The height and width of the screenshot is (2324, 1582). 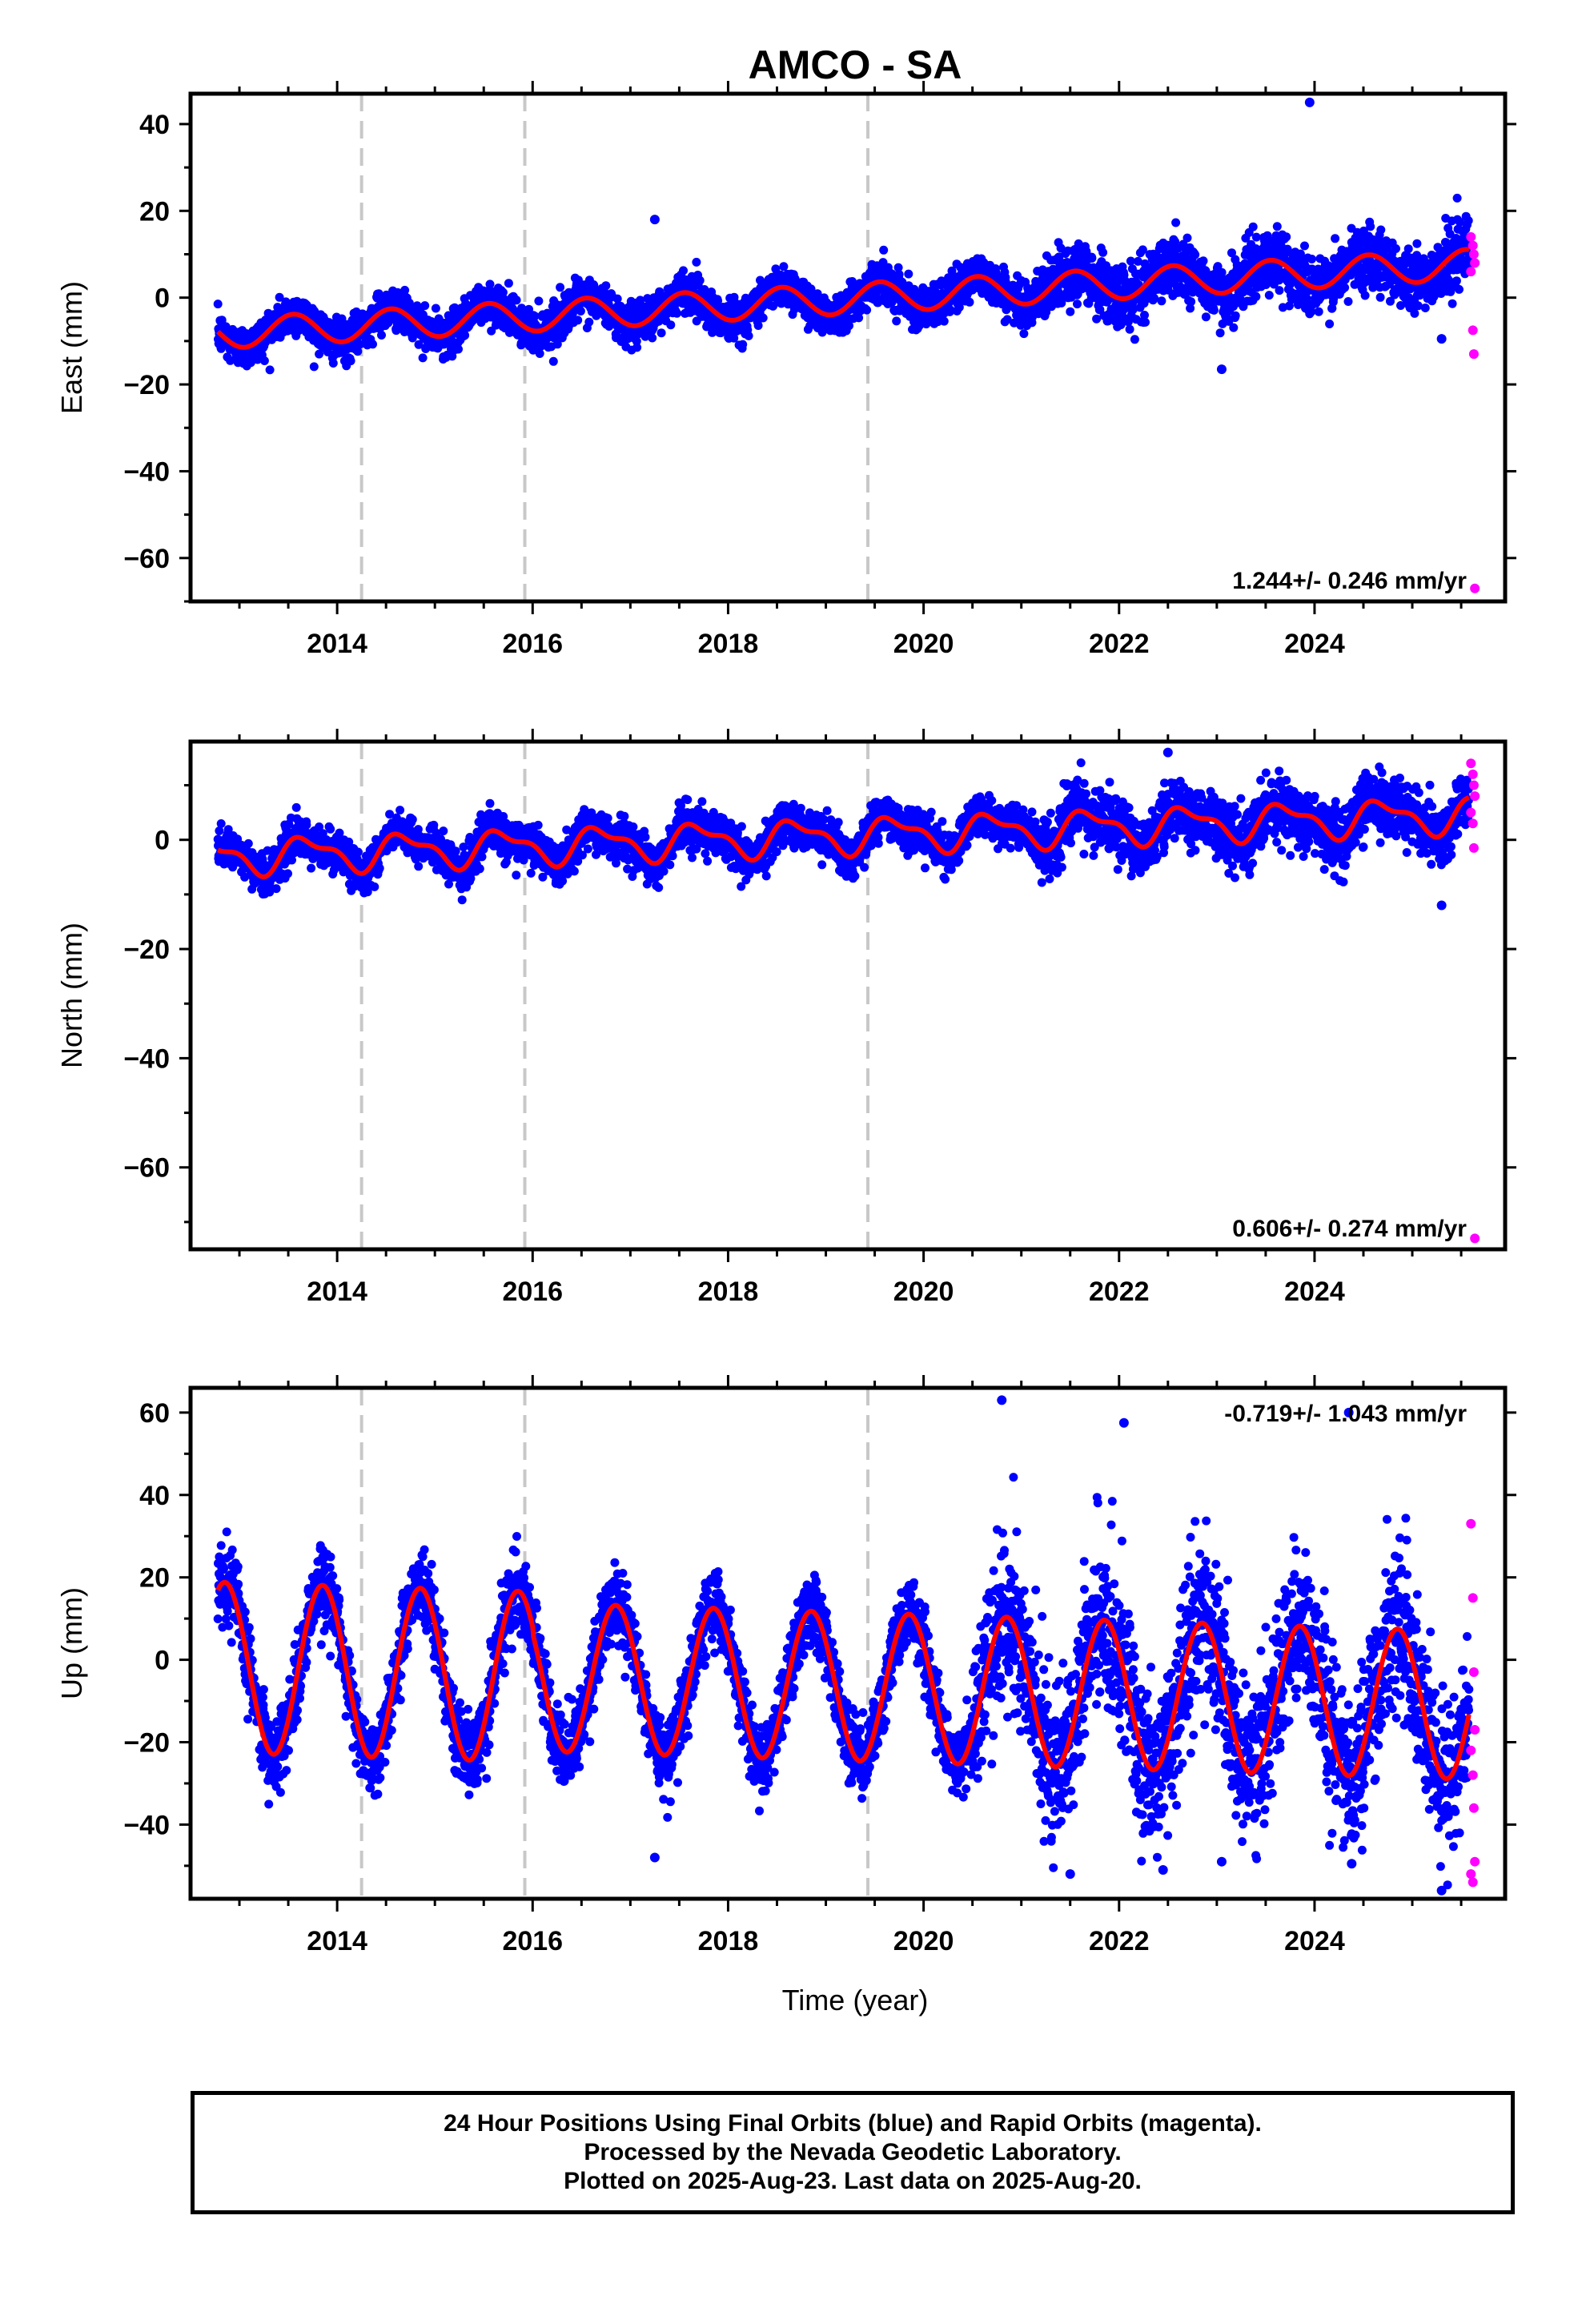 What do you see at coordinates (855, 64) in the screenshot?
I see `chart-title: AMCO - SA` at bounding box center [855, 64].